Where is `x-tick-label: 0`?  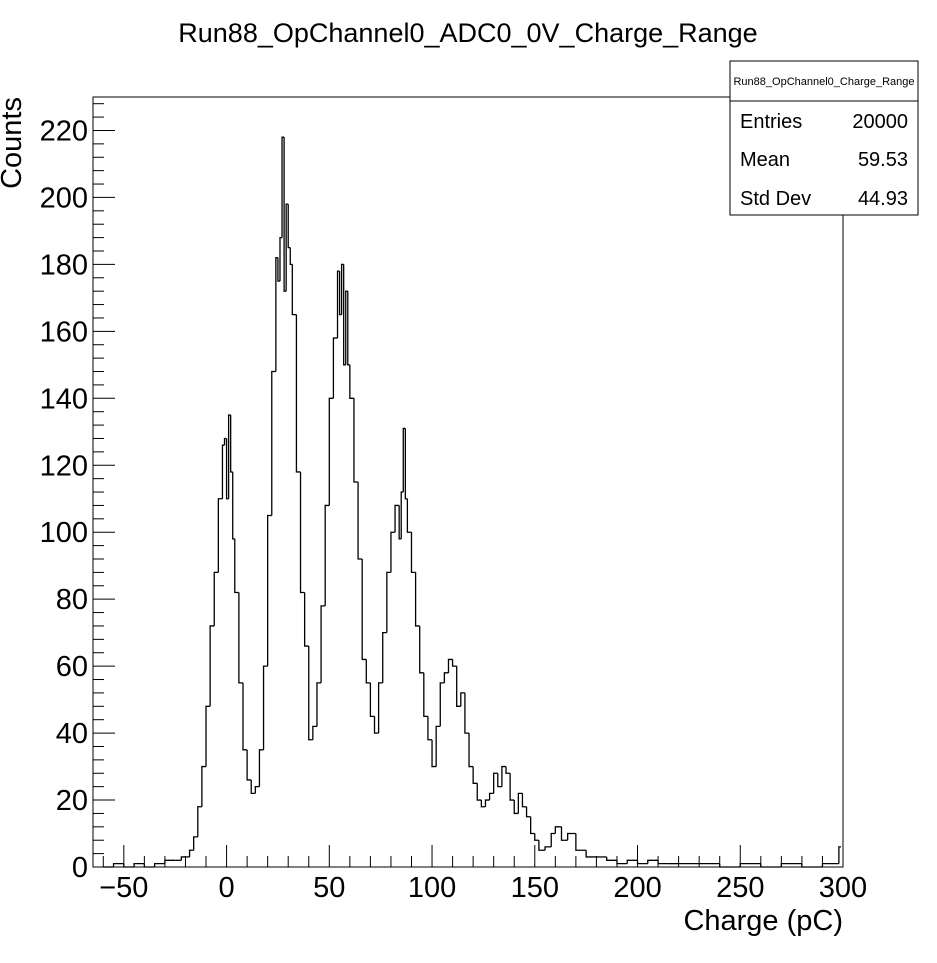
x-tick-label: 0 is located at coordinates (226, 888).